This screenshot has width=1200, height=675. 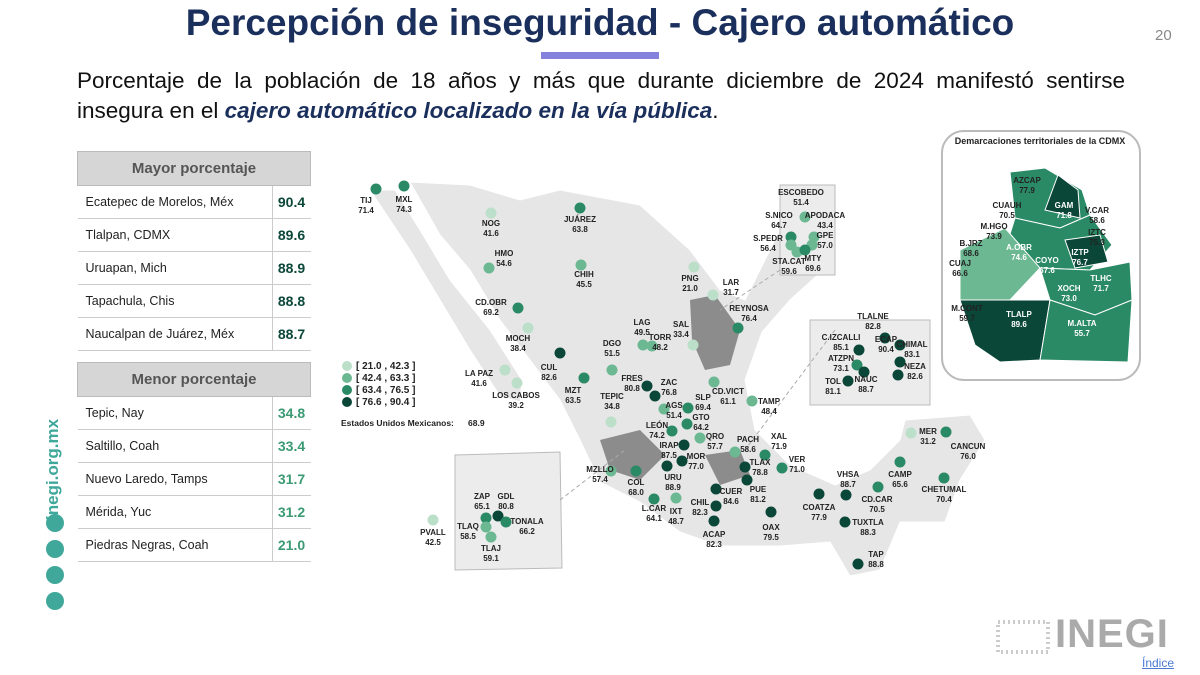 I want to click on city-name: VER, so click(x=797, y=459).